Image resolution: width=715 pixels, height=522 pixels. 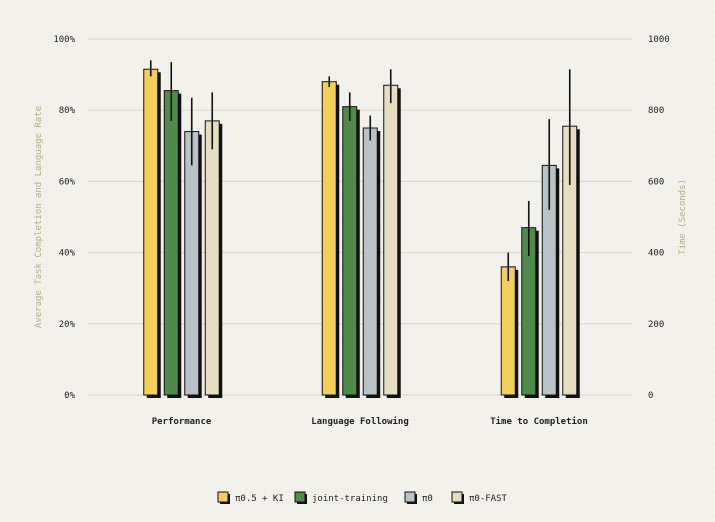 I want to click on y-tick-label-right: 200, so click(x=656, y=325).